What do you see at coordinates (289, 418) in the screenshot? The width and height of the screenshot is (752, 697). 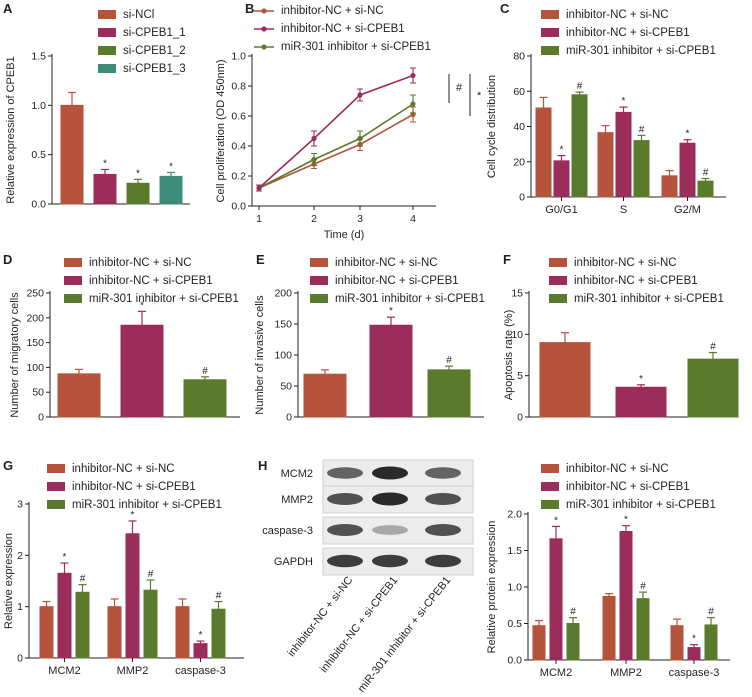 I see `panel-e-ytick-label: 0` at bounding box center [289, 418].